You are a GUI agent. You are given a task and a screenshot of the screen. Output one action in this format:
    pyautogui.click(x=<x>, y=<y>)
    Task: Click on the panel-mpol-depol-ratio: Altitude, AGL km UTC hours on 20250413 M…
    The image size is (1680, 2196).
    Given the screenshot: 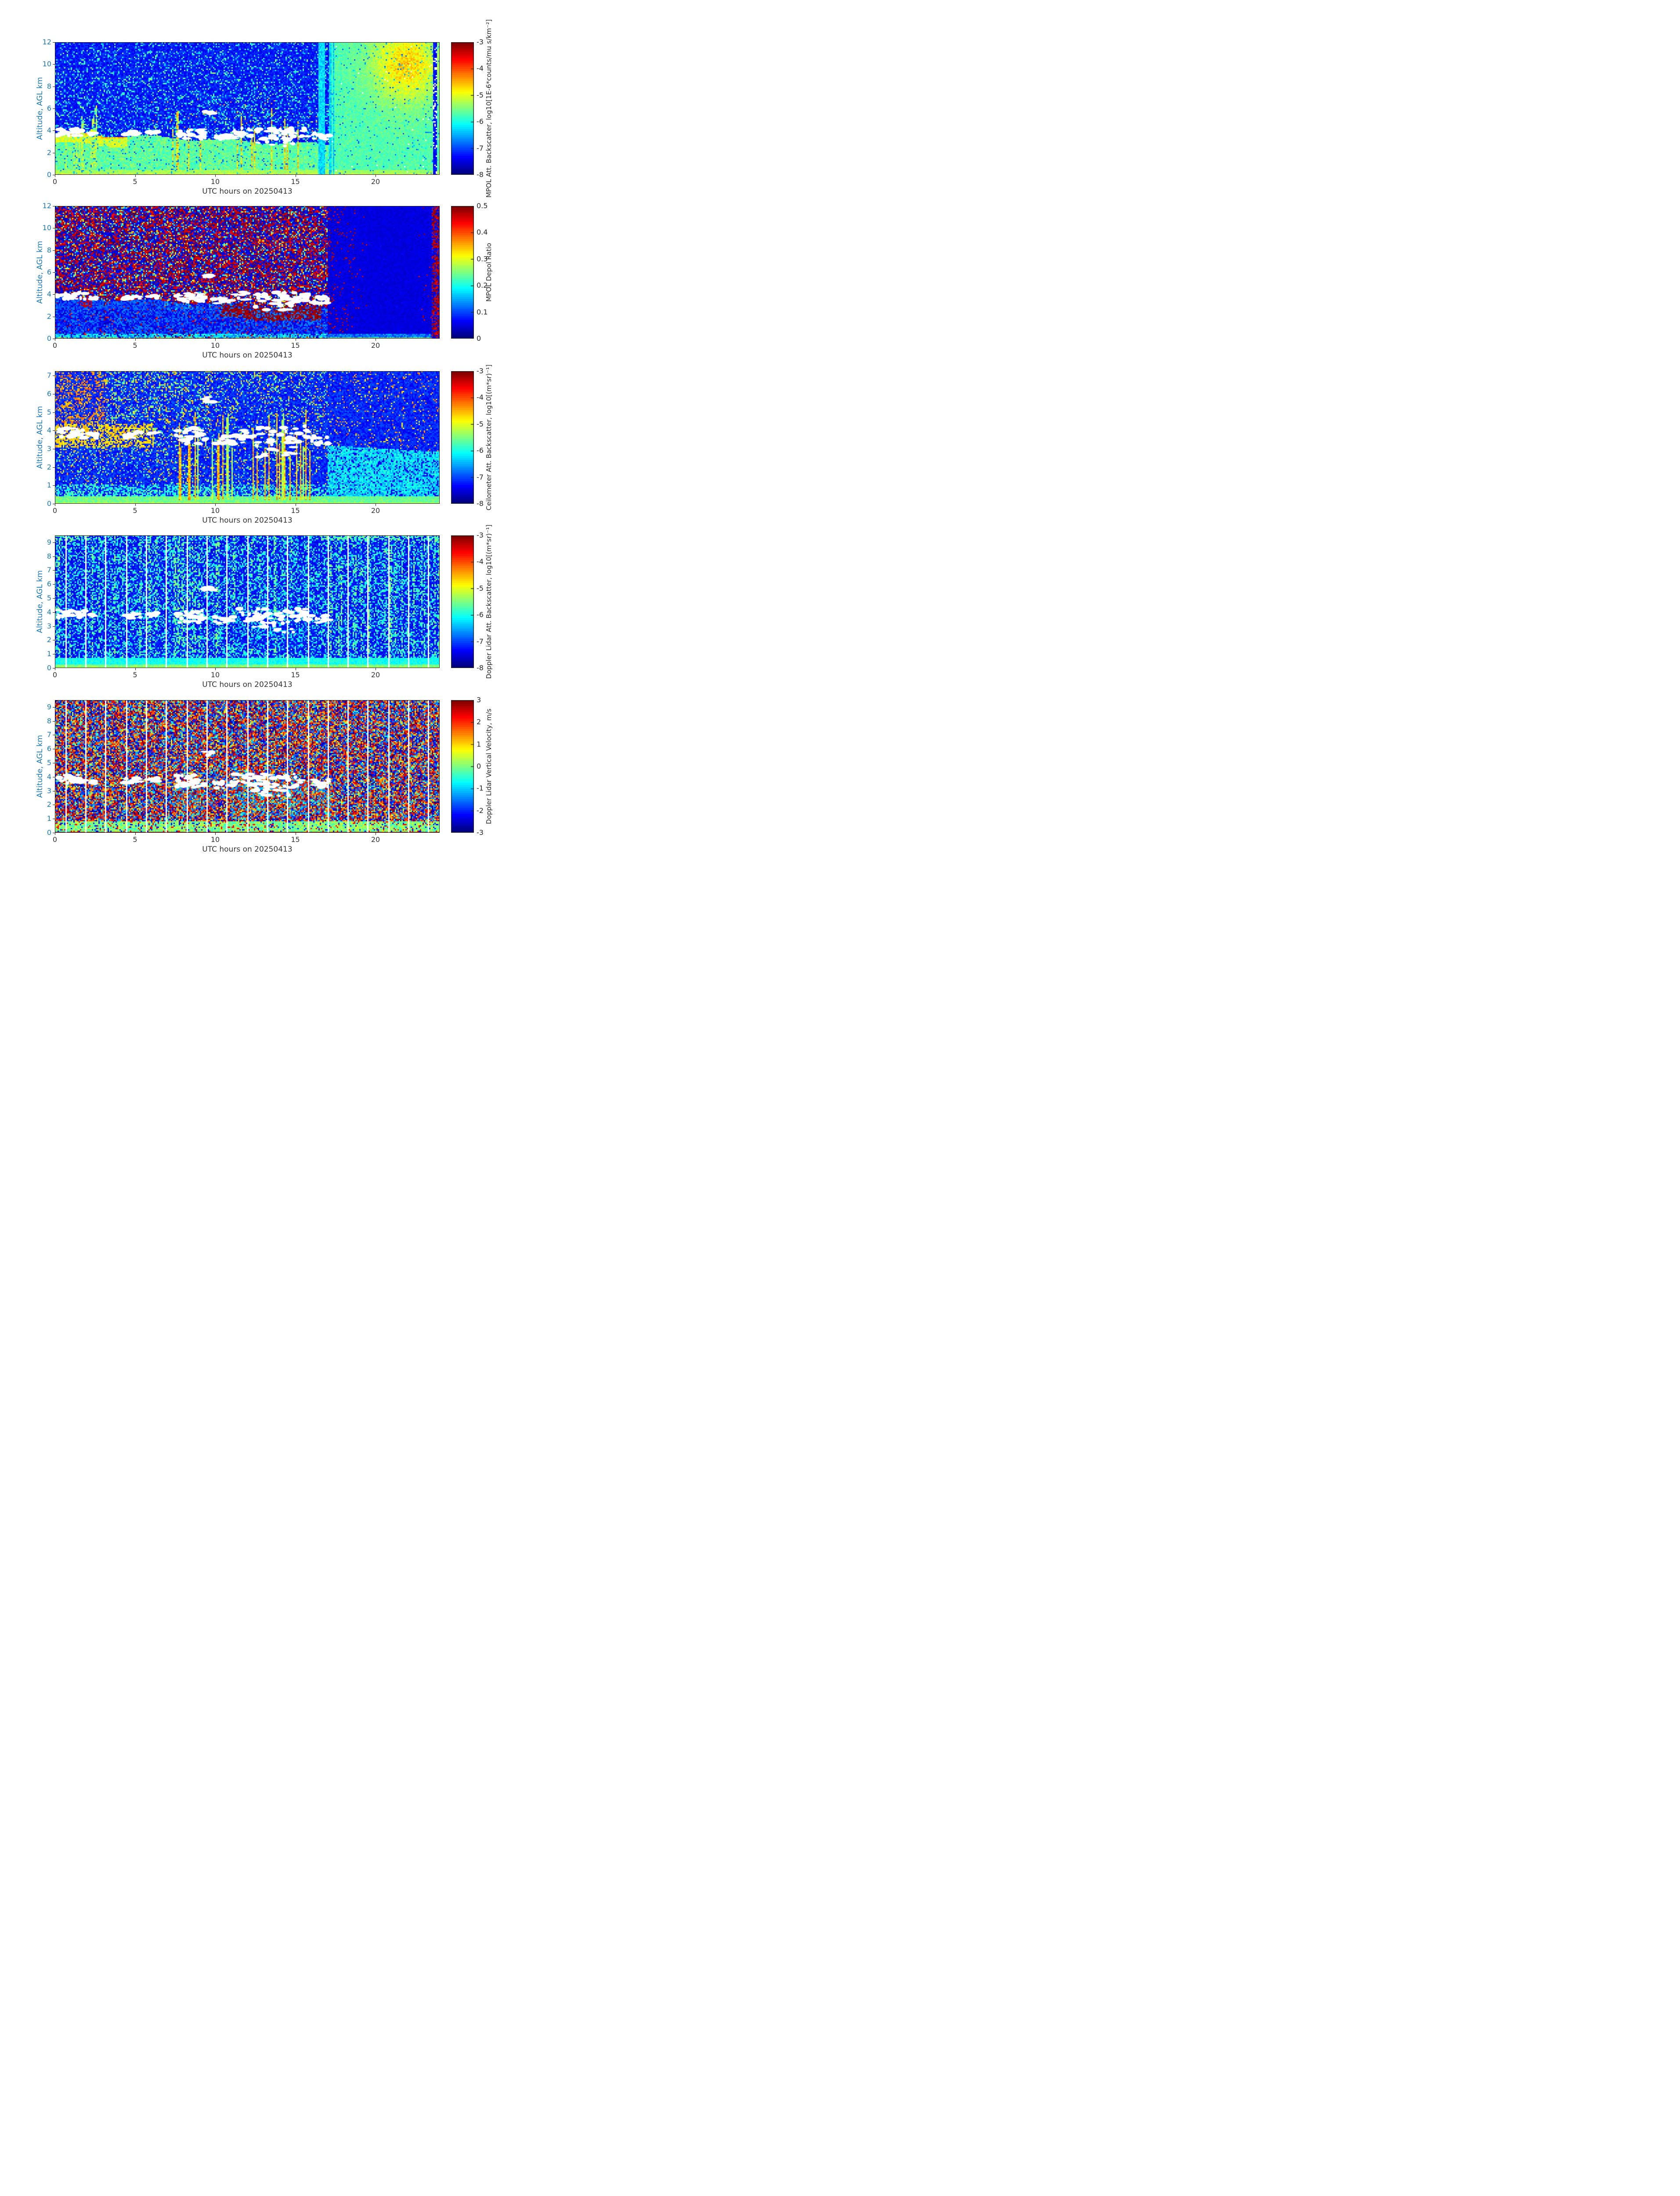 What is the action you would take?
    pyautogui.click(x=280, y=281)
    